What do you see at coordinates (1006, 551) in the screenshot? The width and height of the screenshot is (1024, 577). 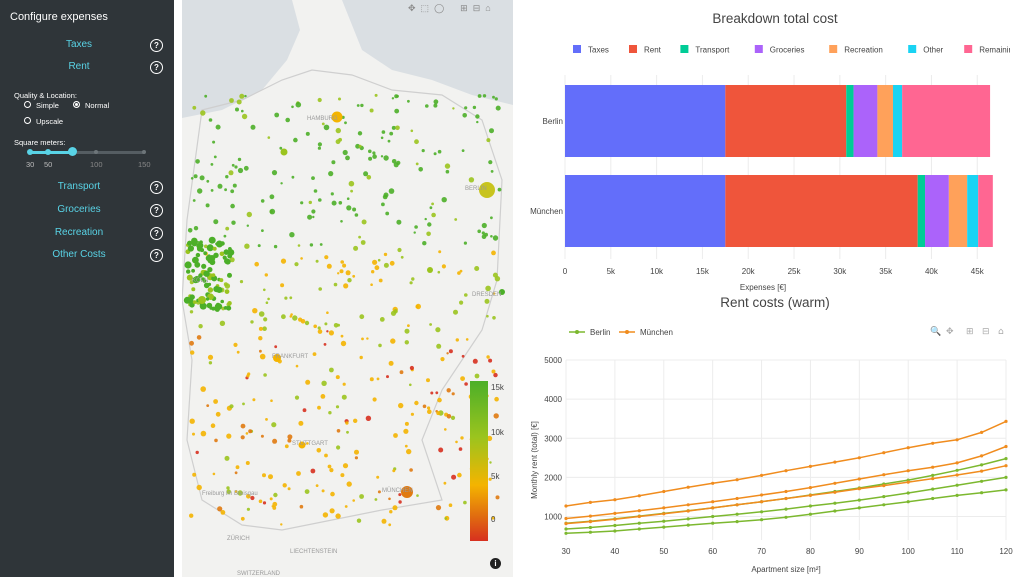 I see `x-tick-label: 120` at bounding box center [1006, 551].